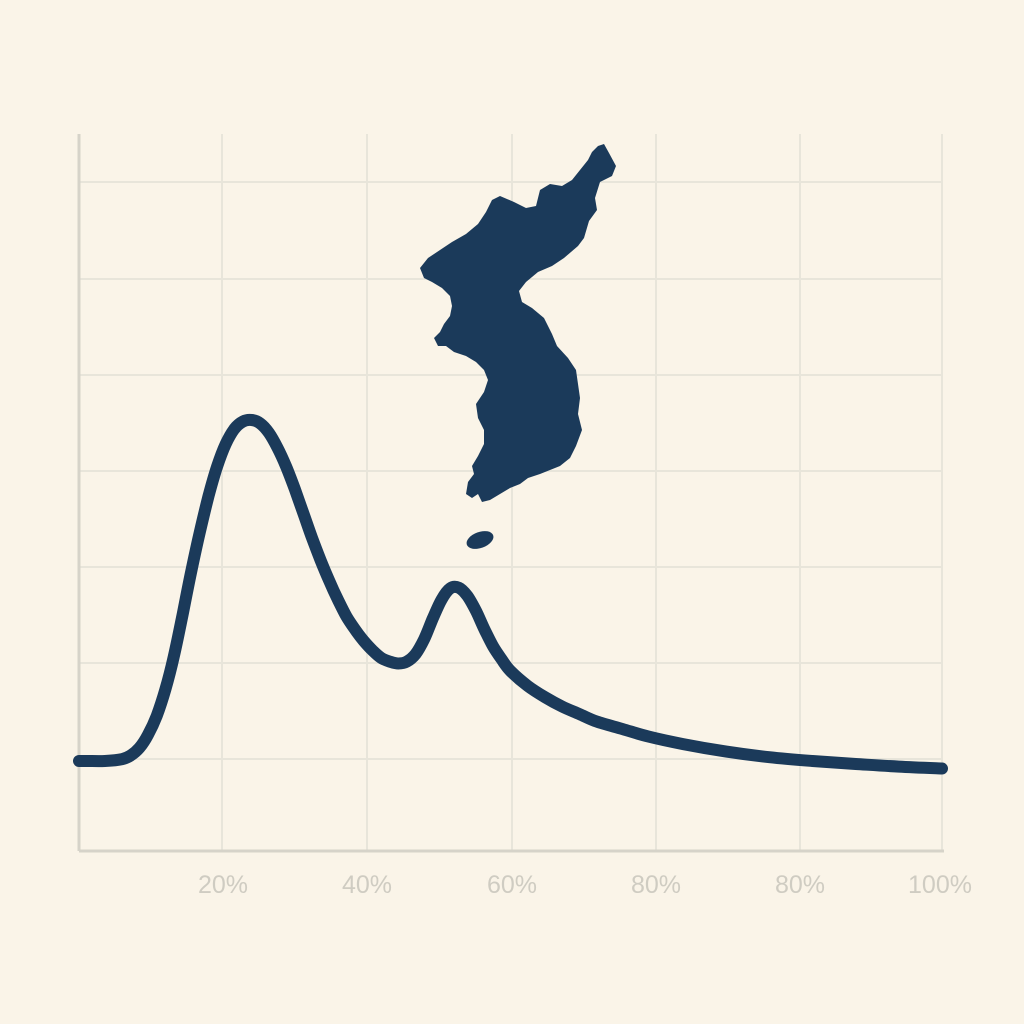  I want to click on x-tick-label: 20%, so click(223, 885).